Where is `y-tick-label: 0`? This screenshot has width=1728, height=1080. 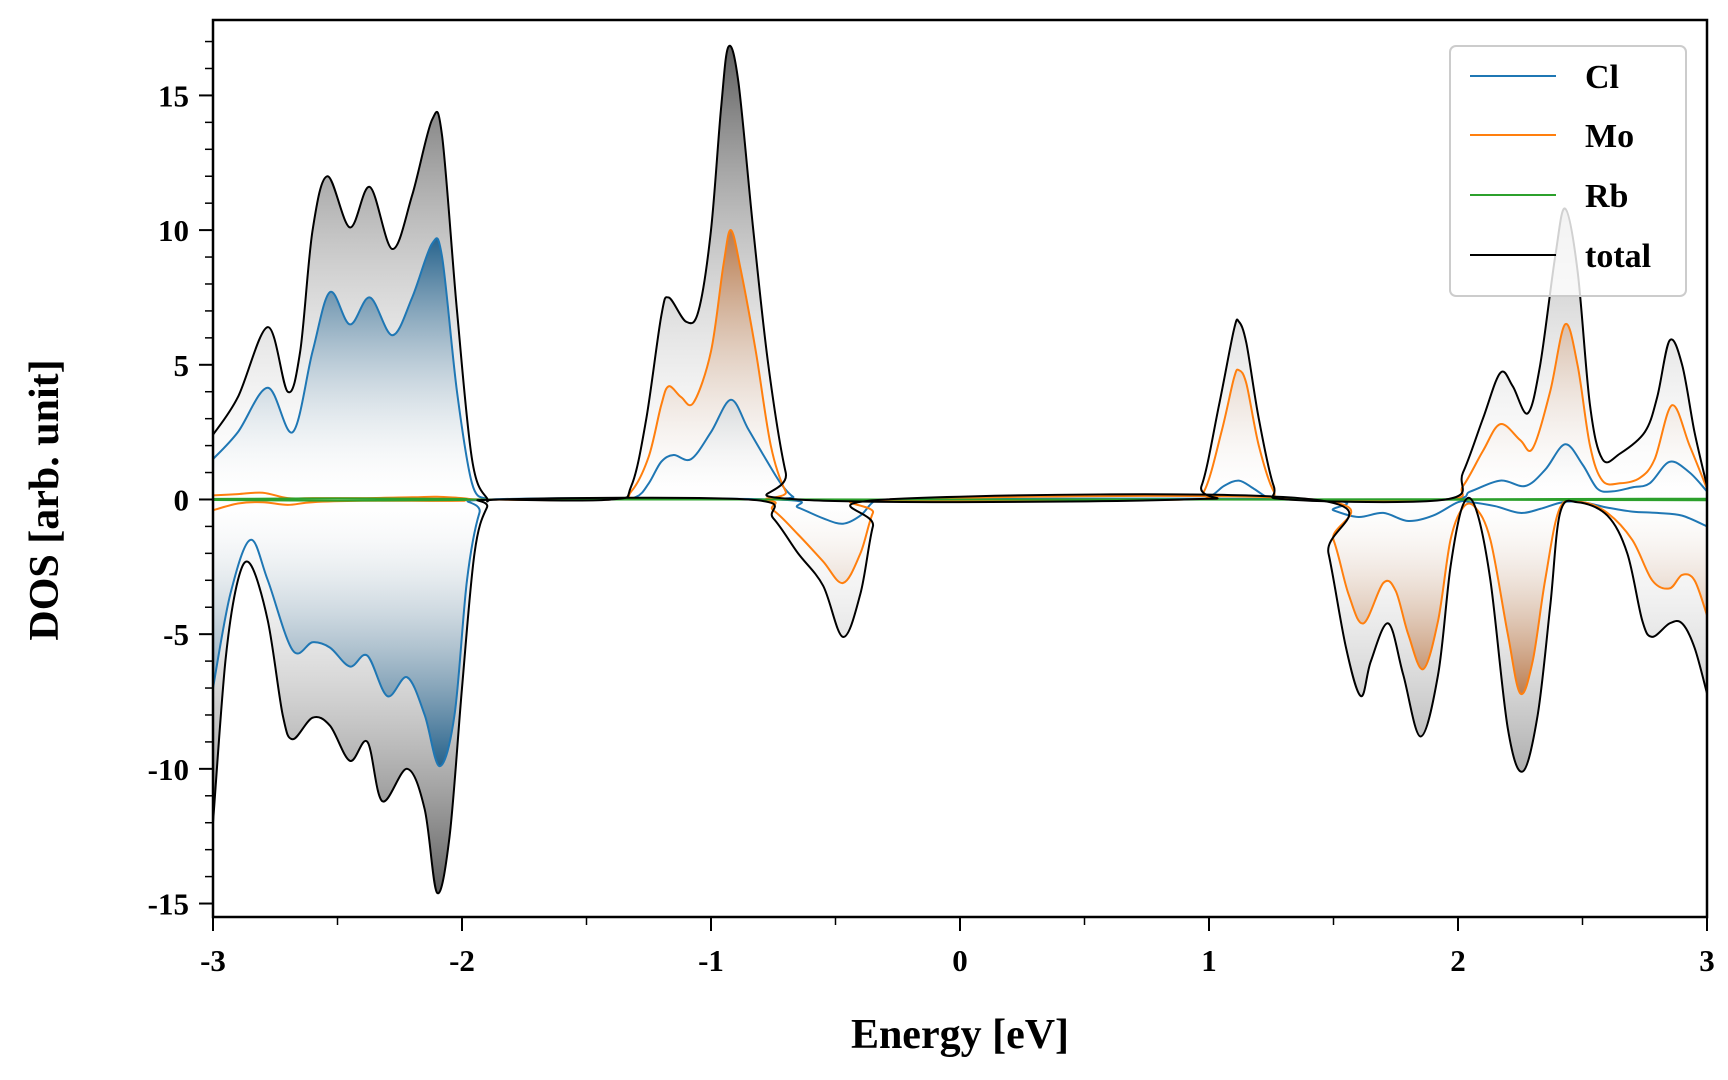
y-tick-label: 0 is located at coordinates (182, 499).